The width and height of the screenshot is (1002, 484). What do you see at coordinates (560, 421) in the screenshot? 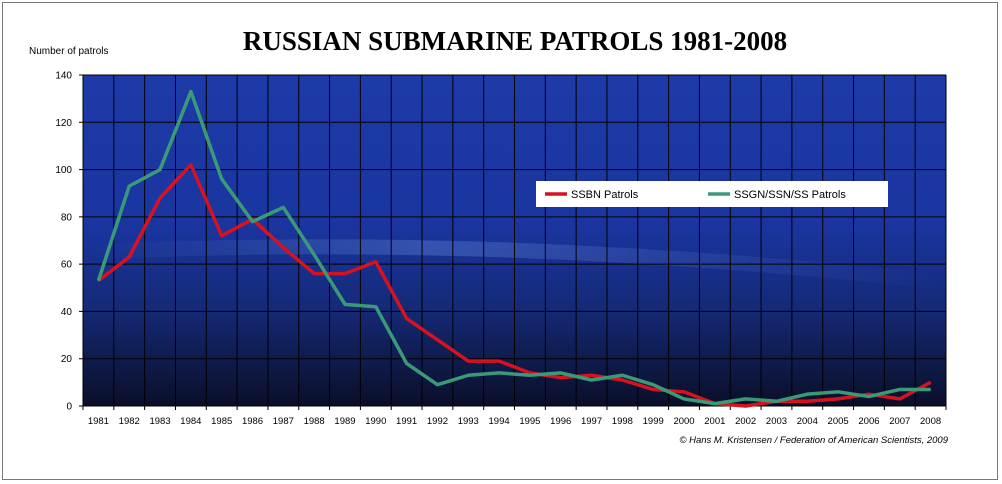
I see `x-tick-label: 1996` at bounding box center [560, 421].